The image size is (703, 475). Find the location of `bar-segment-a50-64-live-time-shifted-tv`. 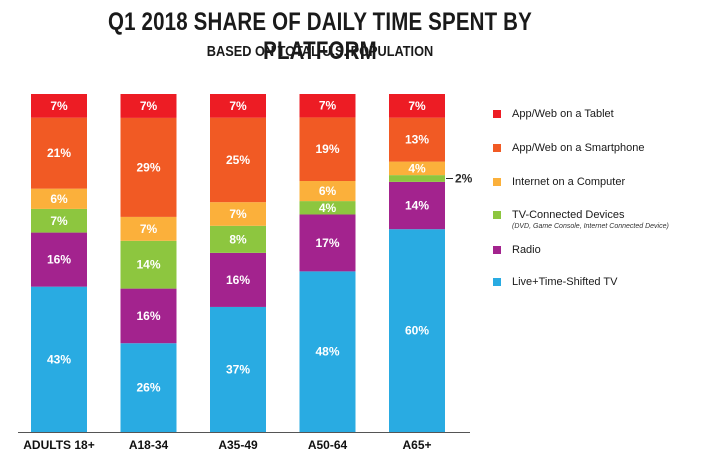

bar-segment-a50-64-live-time-shifted-tv is located at coordinates (327, 351).